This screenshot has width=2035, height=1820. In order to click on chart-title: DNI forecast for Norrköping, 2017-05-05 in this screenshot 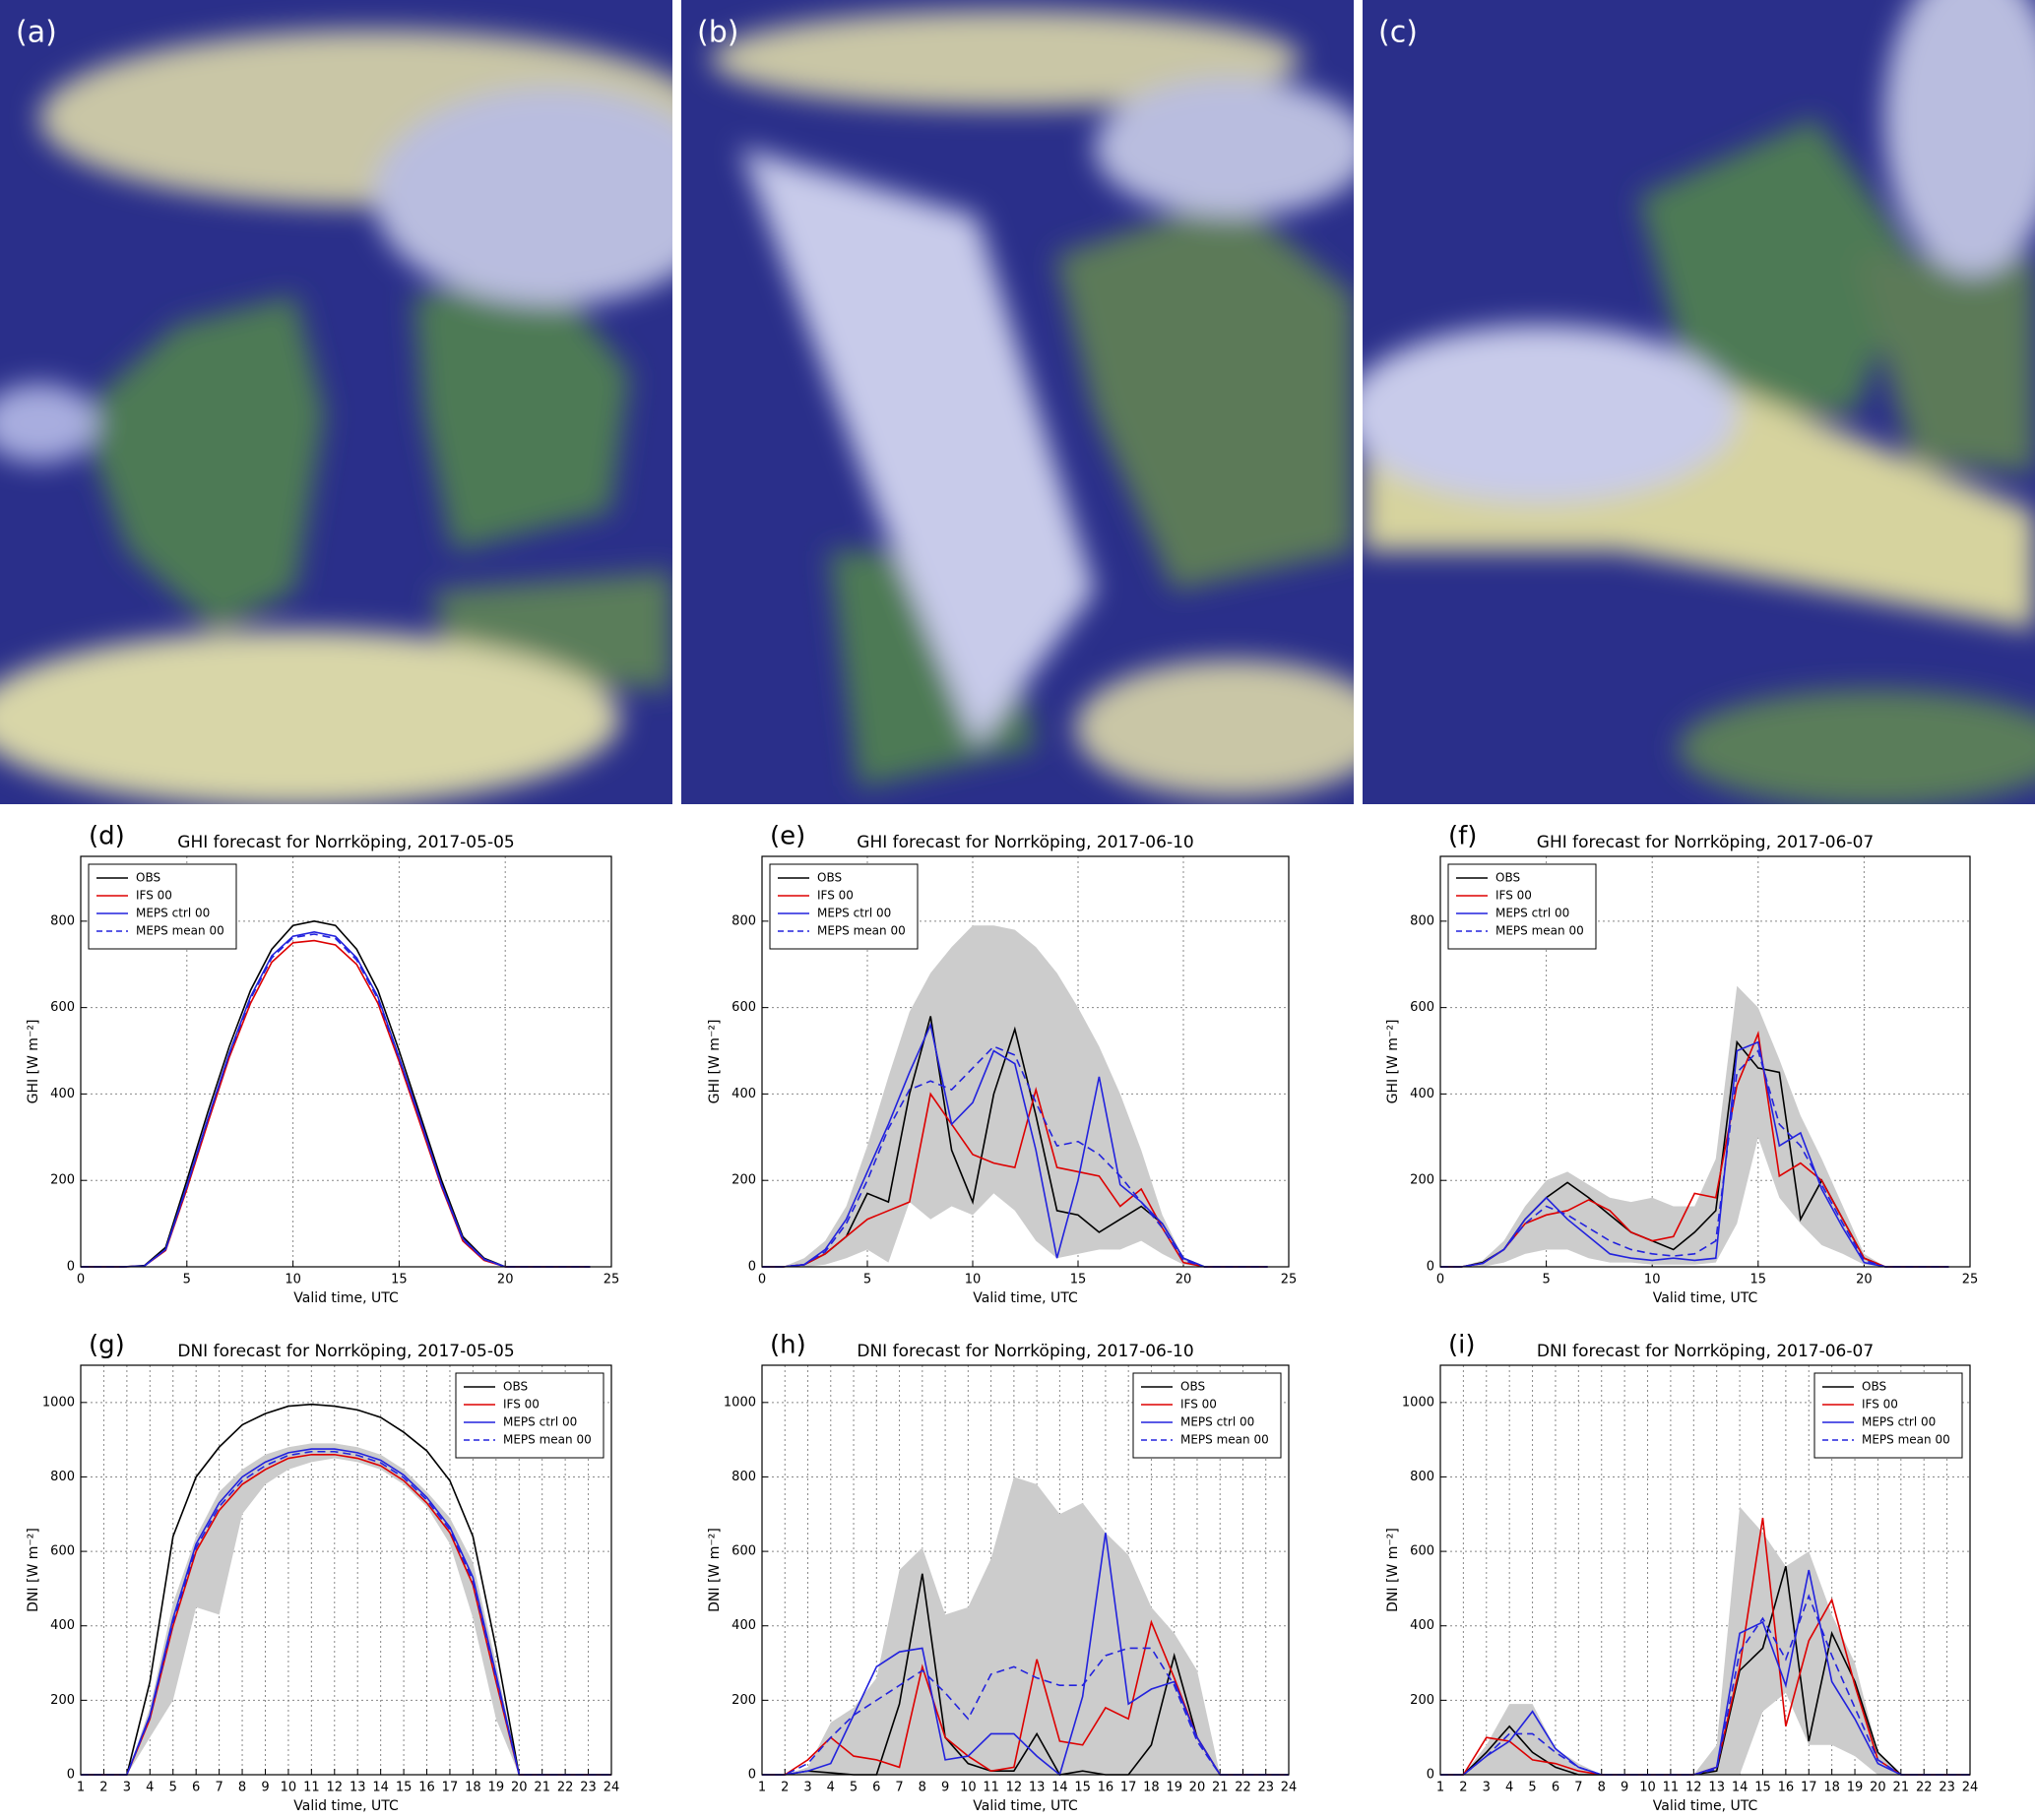, I will do `click(345, 1351)`.